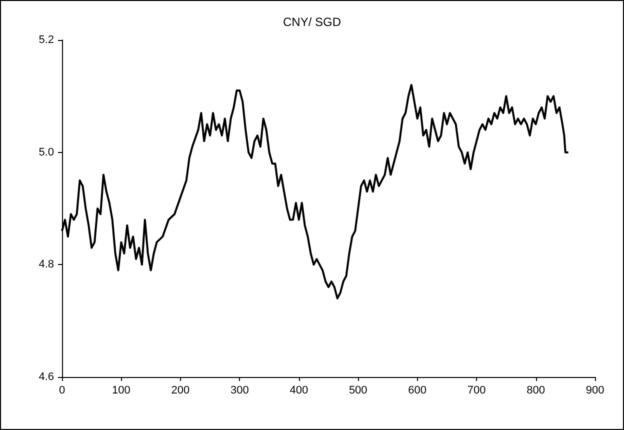 The image size is (624, 430). Describe the element at coordinates (476, 390) in the screenshot. I see `x-tick-label: 700` at that location.